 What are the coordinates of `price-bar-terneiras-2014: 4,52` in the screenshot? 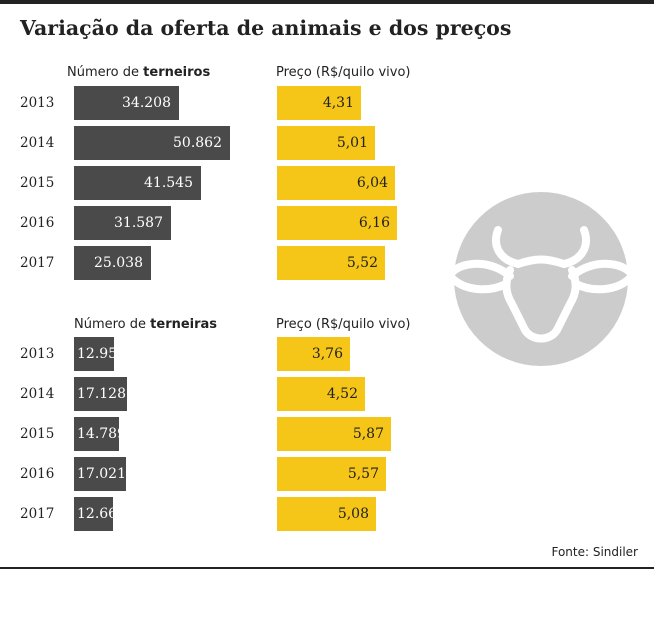 It's located at (321, 394).